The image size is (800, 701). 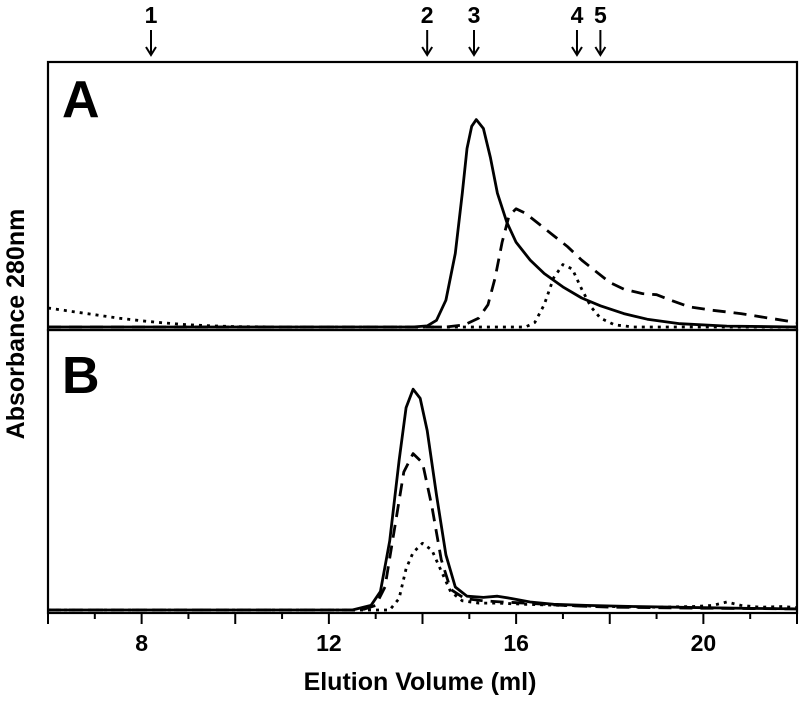 I want to click on panel-label-b: B, so click(x=81, y=376).